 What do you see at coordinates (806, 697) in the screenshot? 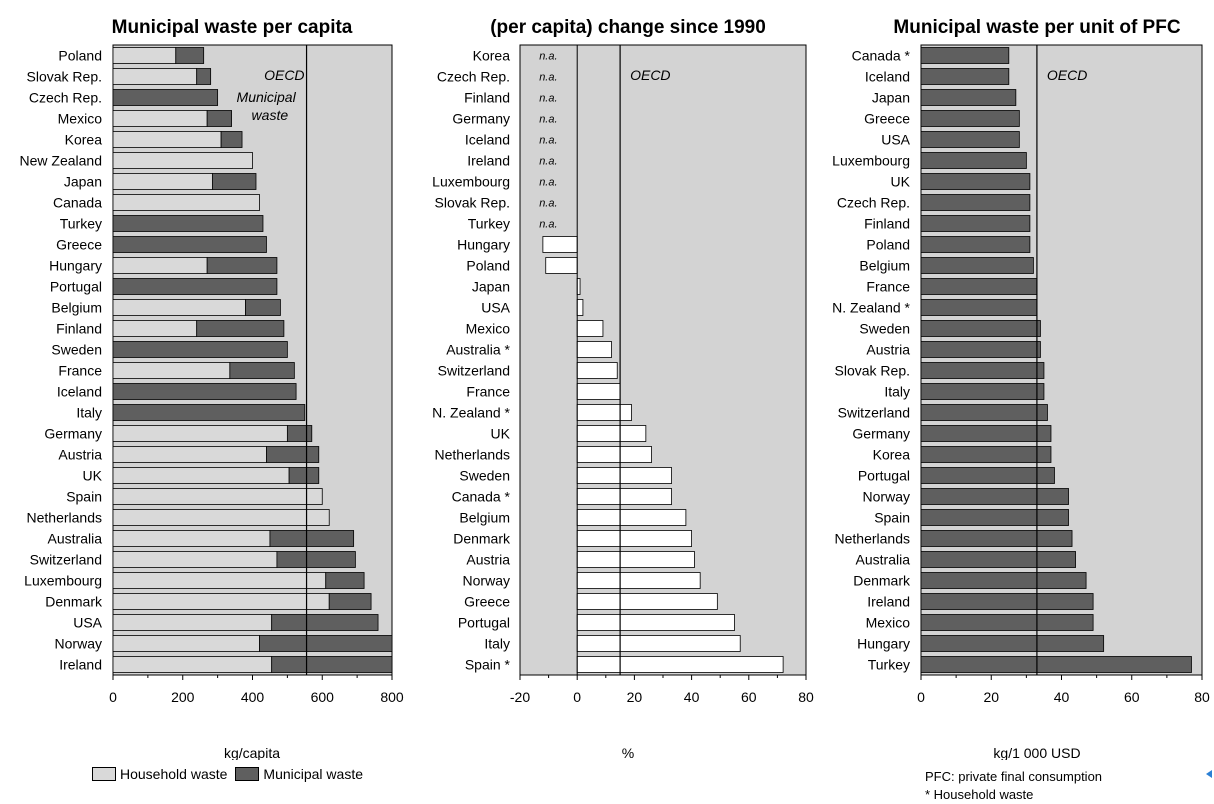
I see `panel2-tick-label: 80` at bounding box center [806, 697].